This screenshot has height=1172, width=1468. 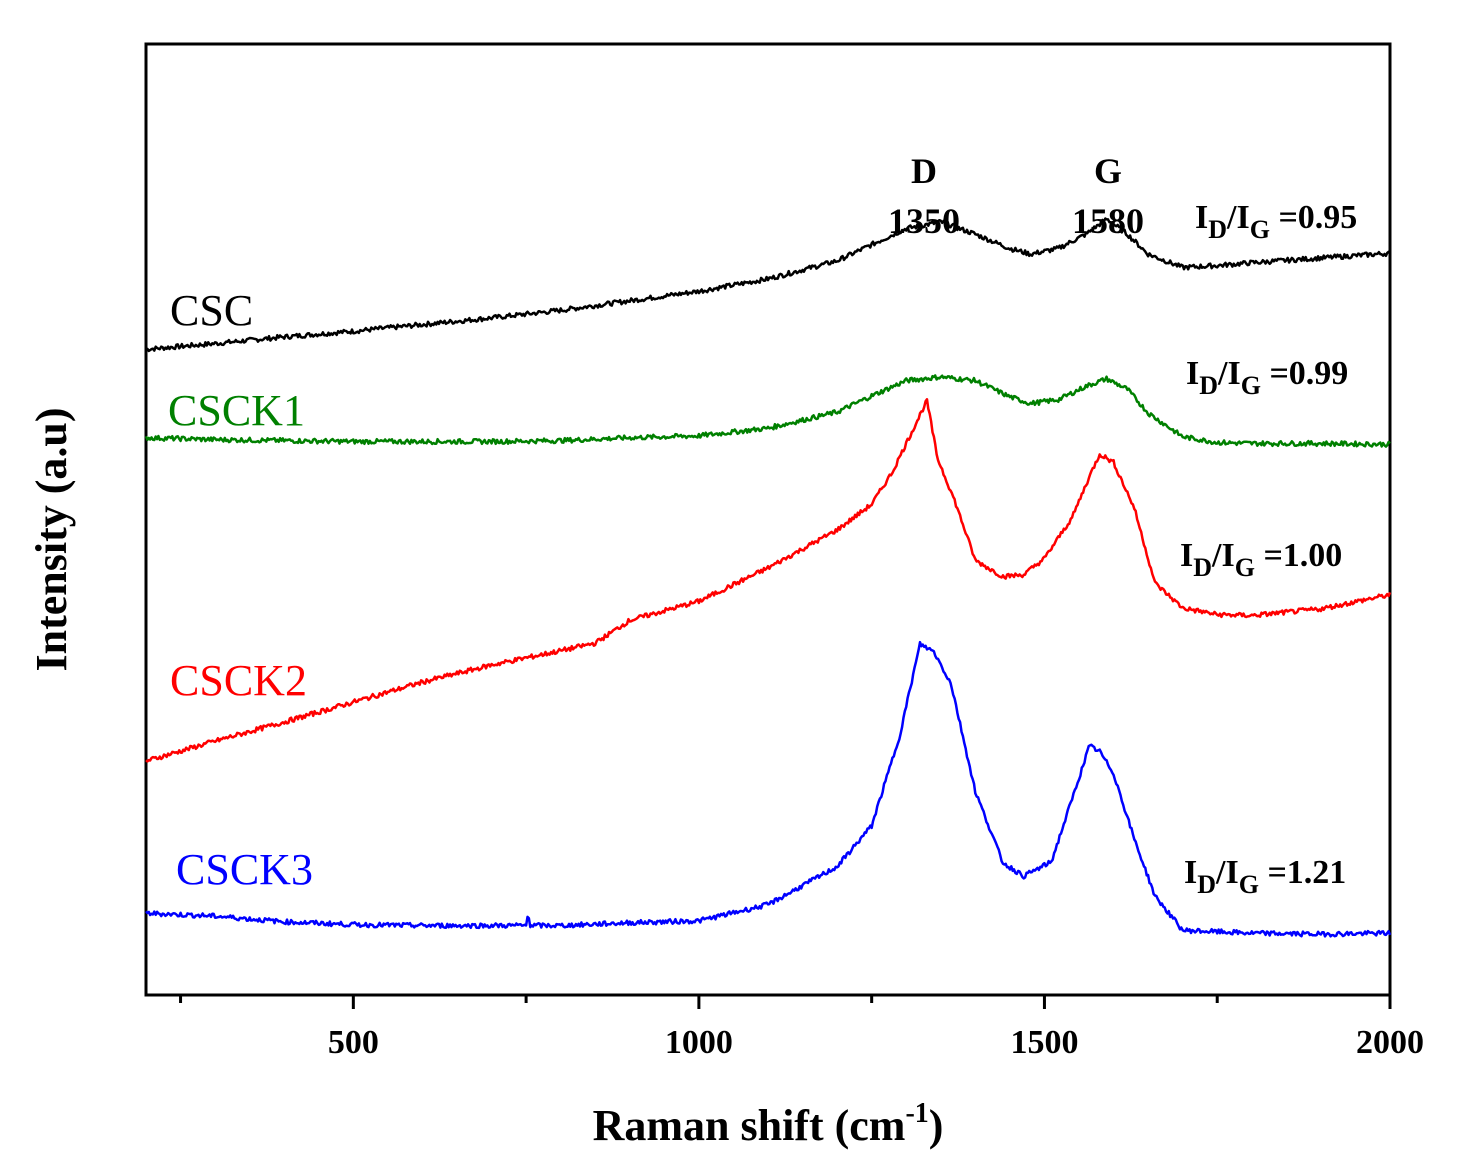 I want to click on peak-letter-d: D, so click(x=924, y=171).